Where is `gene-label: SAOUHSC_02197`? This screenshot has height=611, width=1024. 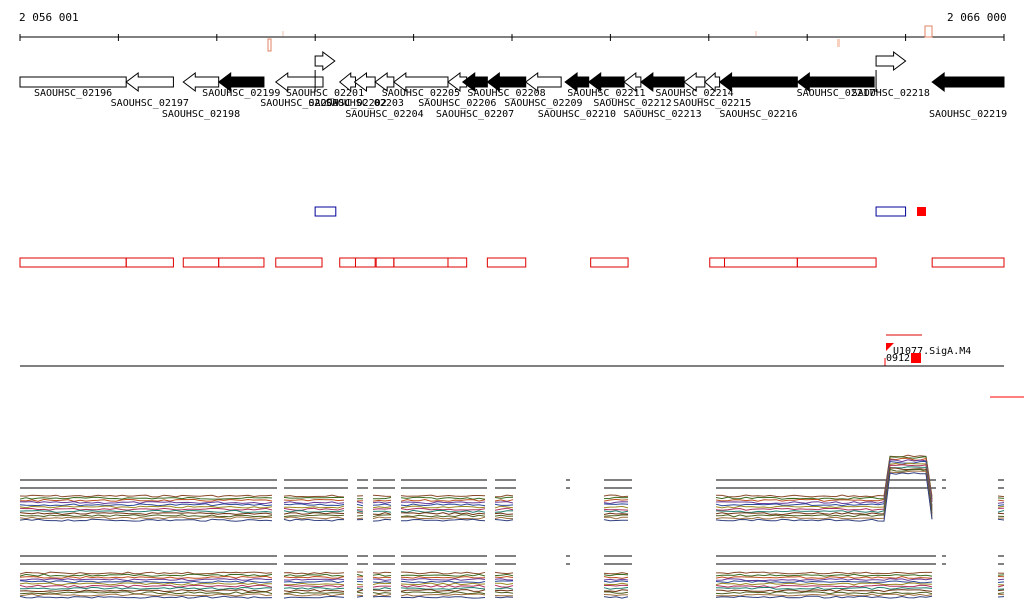 gene-label: SAOUHSC_02197 is located at coordinates (150, 103).